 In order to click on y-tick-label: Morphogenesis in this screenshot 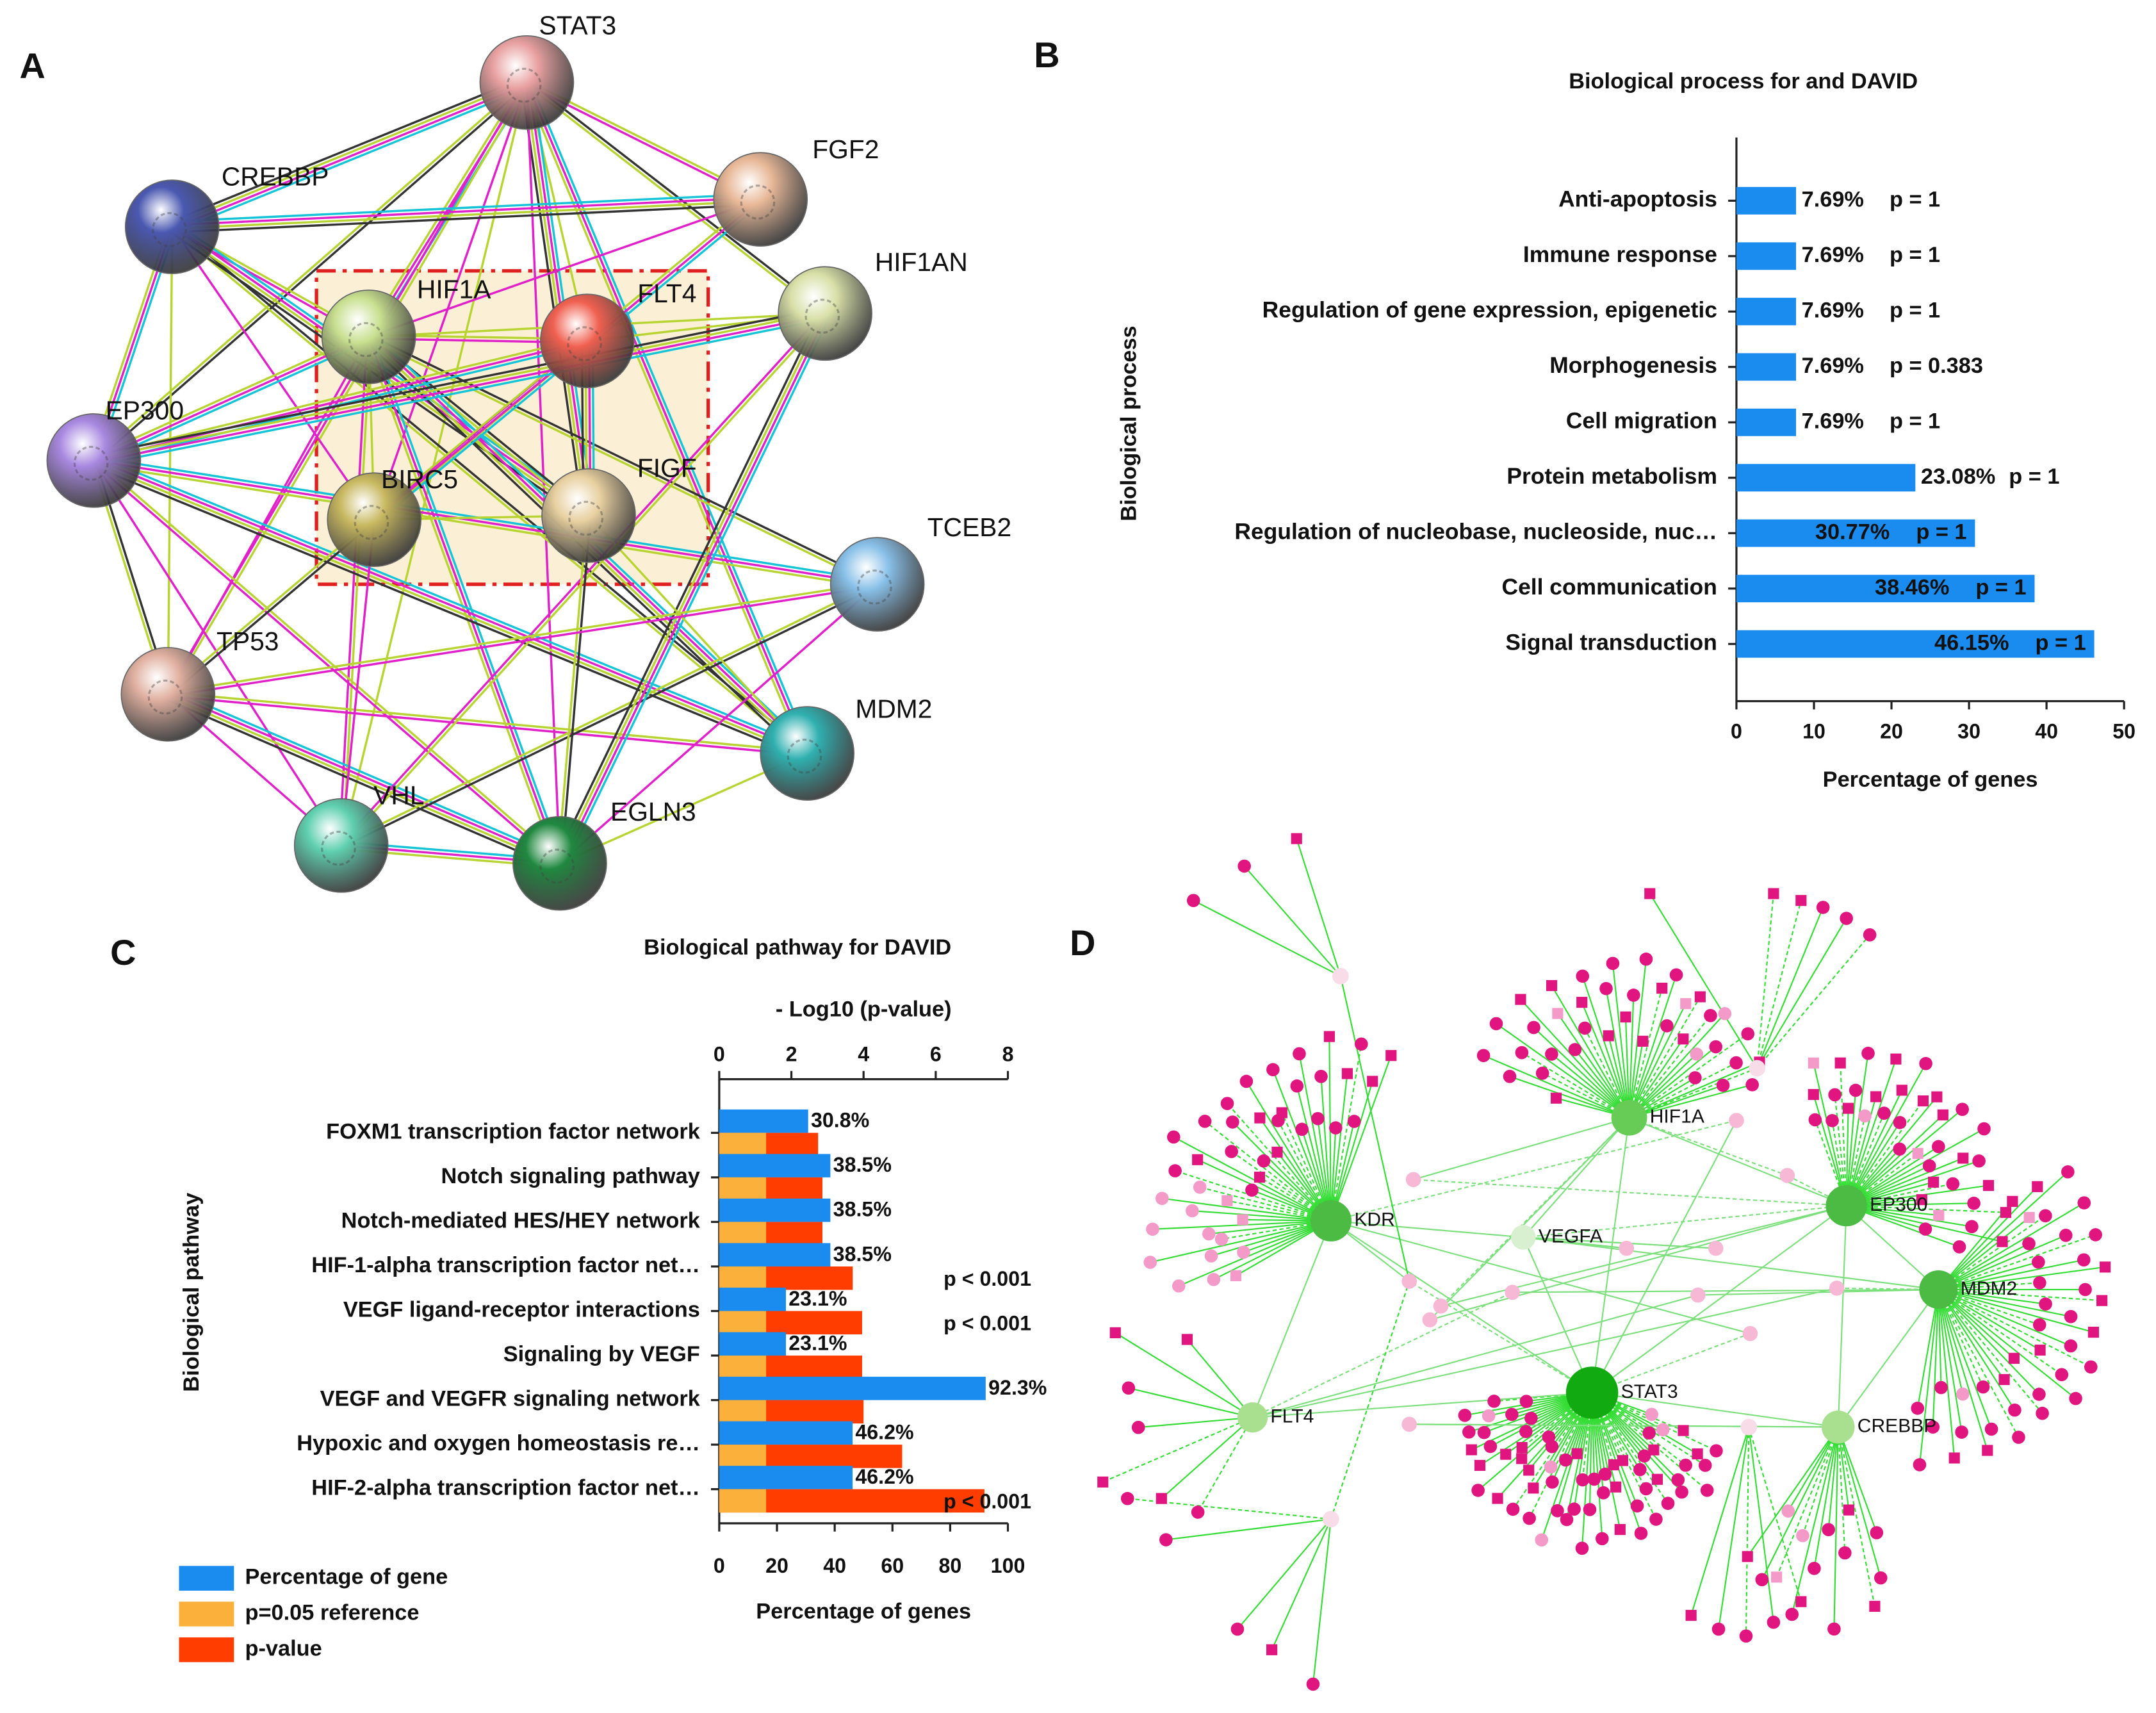, I will do `click(1633, 365)`.